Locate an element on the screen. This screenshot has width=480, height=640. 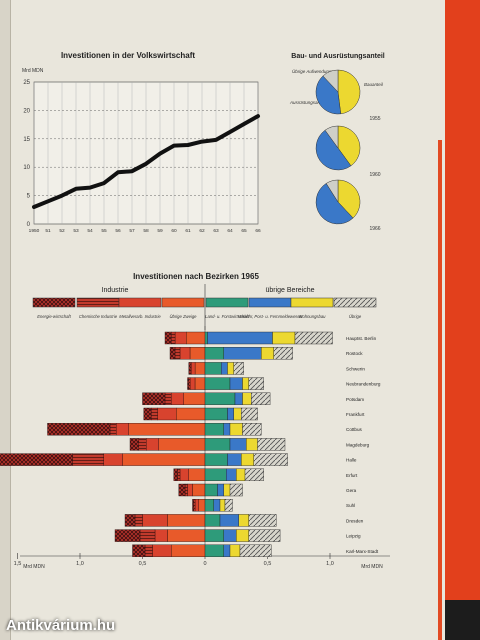
district-label: Frankfurt is located at coordinates (355, 414).